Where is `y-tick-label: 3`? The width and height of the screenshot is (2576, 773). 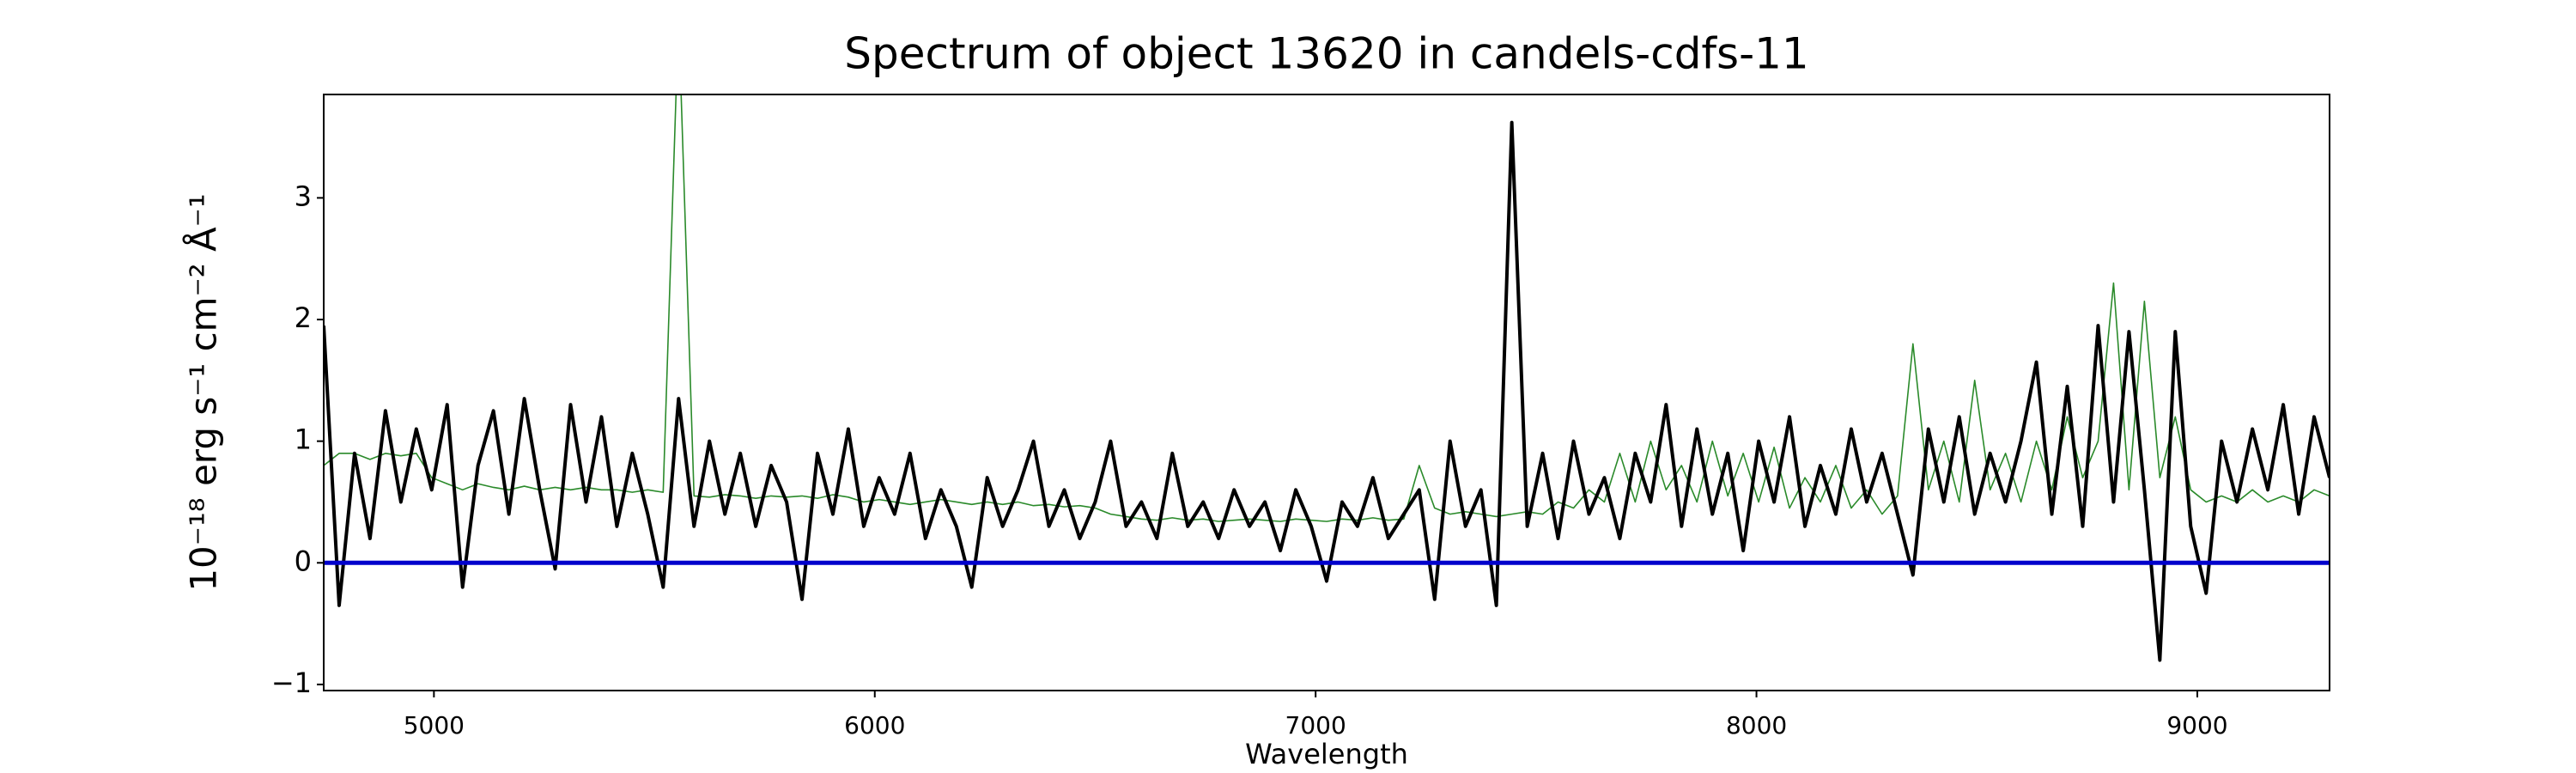 y-tick-label: 3 is located at coordinates (303, 196).